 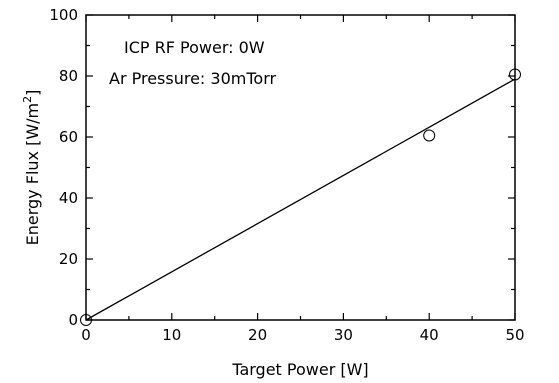 What do you see at coordinates (32, 93) in the screenshot?
I see `y-axis-label-end: ]` at bounding box center [32, 93].